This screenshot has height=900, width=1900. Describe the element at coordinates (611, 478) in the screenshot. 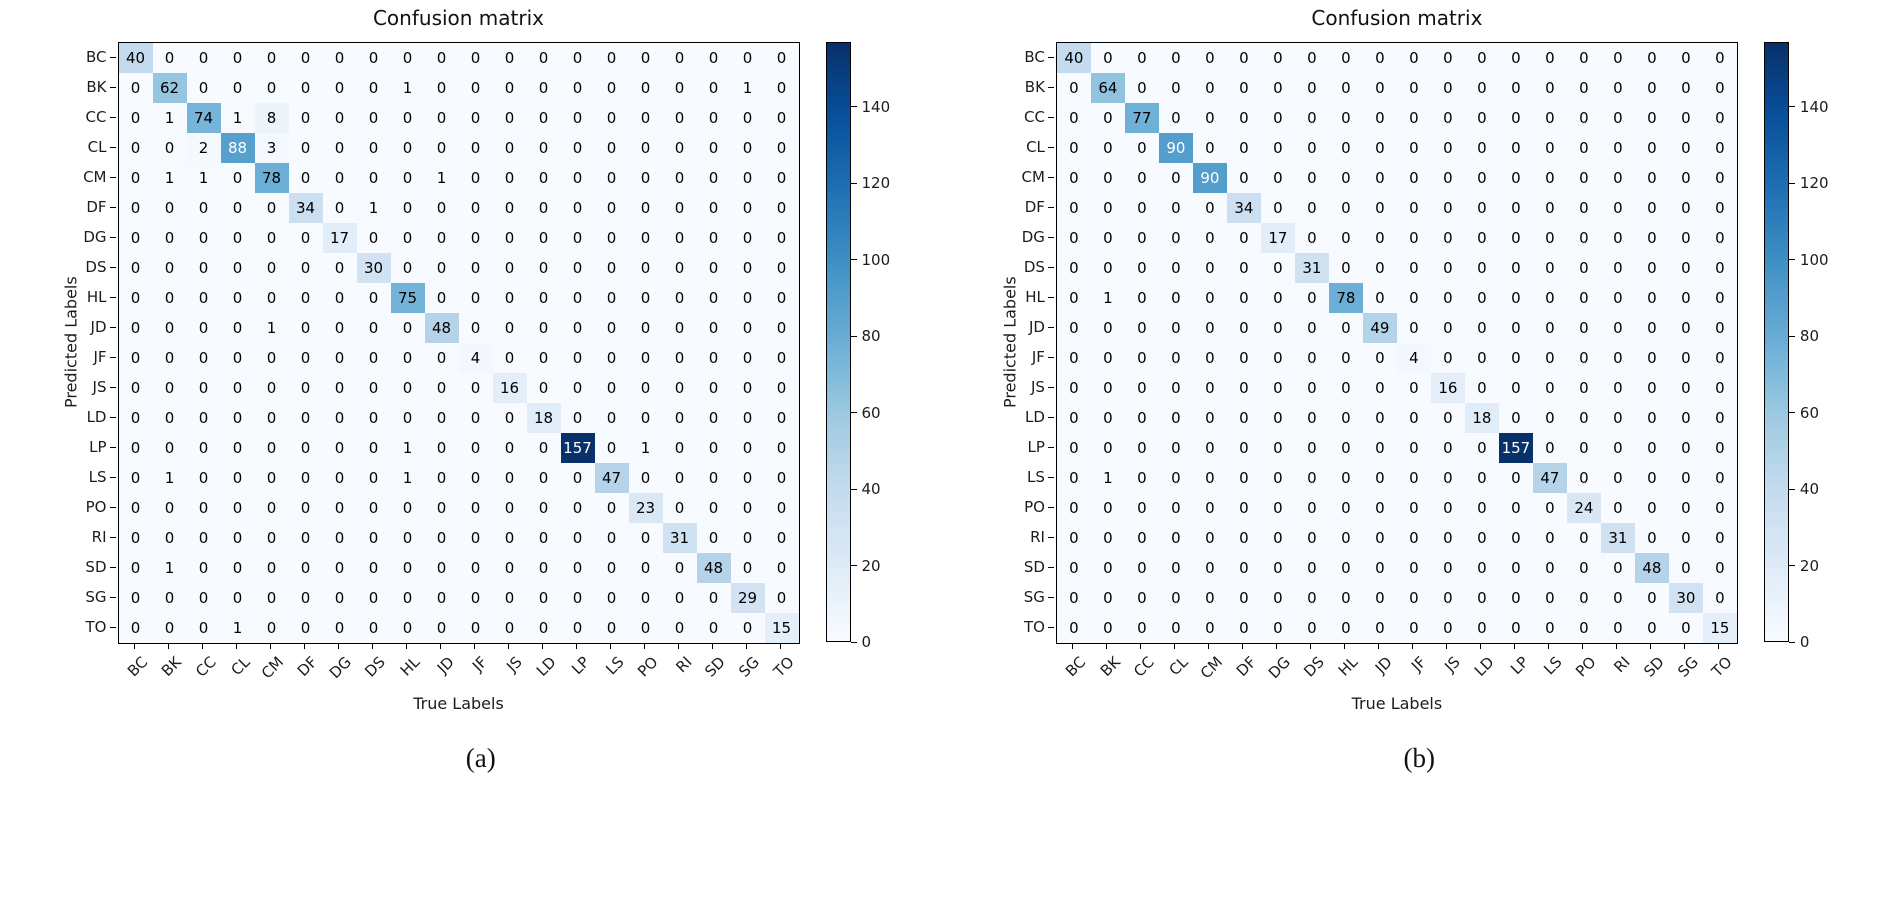

I see `heatmap-cell: 47` at that location.